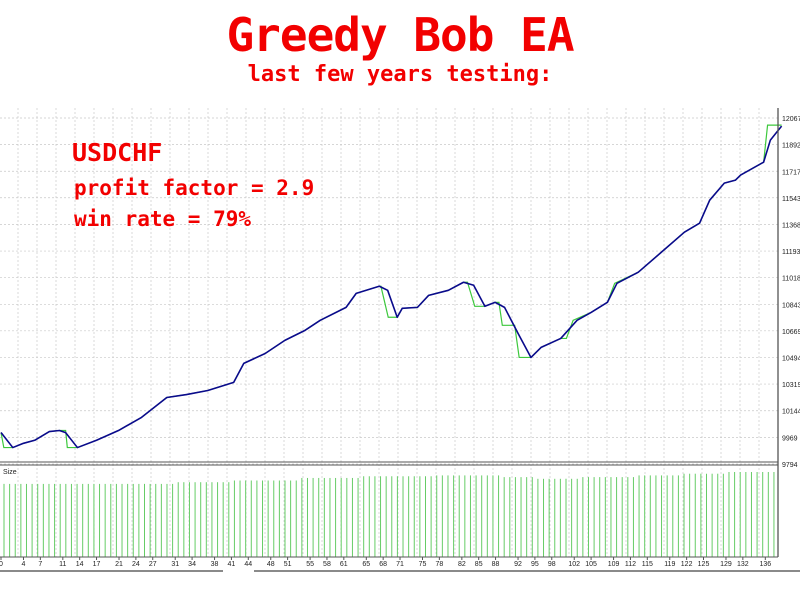  I want to click on y-tick-label: 11543, so click(791, 199).